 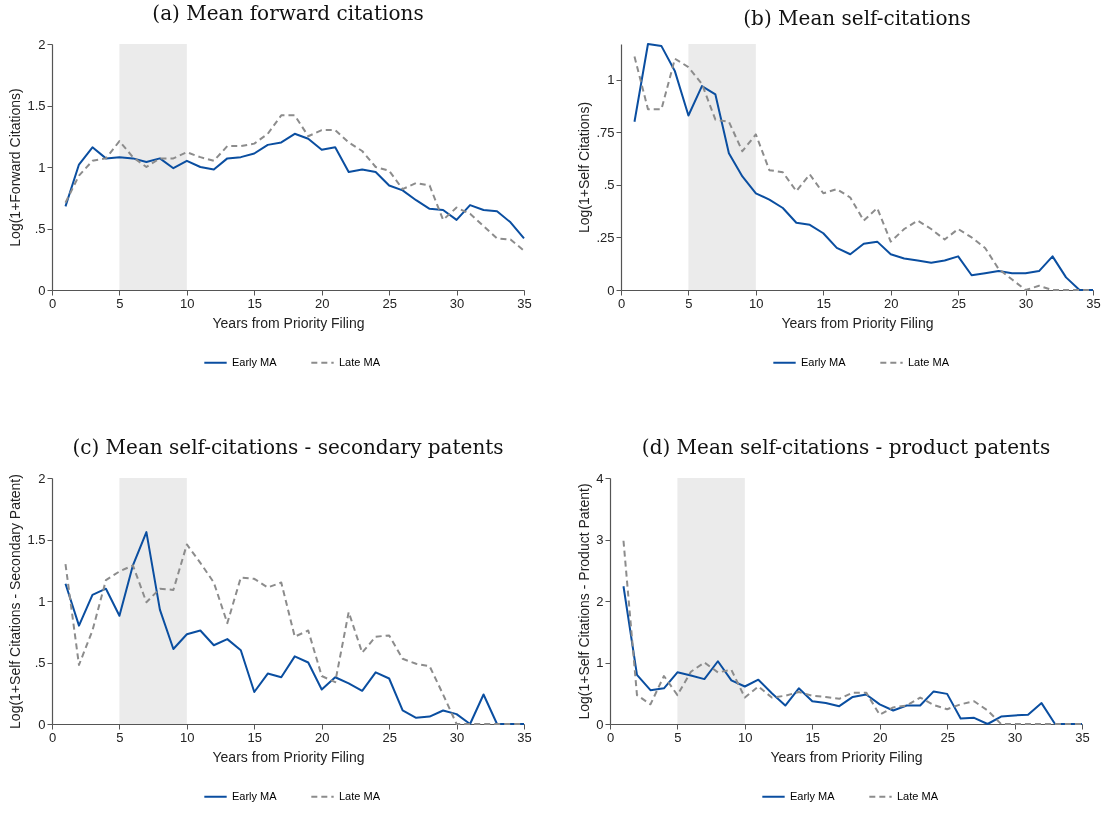 What do you see at coordinates (605, 132) in the screenshot?
I see `y-tick-label: .75` at bounding box center [605, 132].